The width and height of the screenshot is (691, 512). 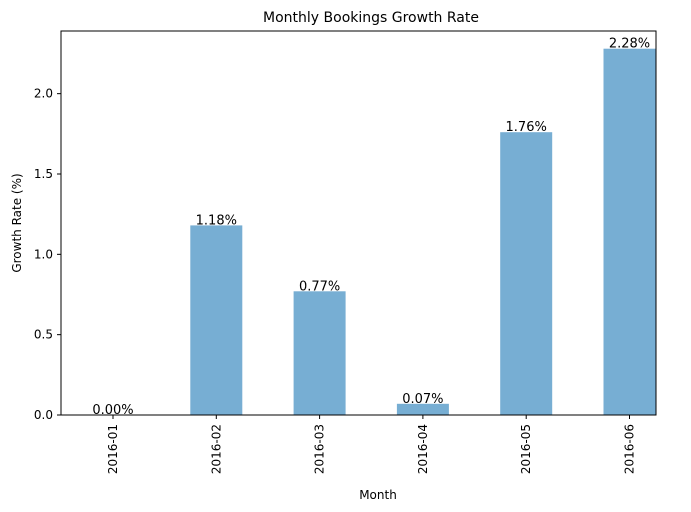 I want to click on data-label-2016-06: 2.28%, so click(x=629, y=44).